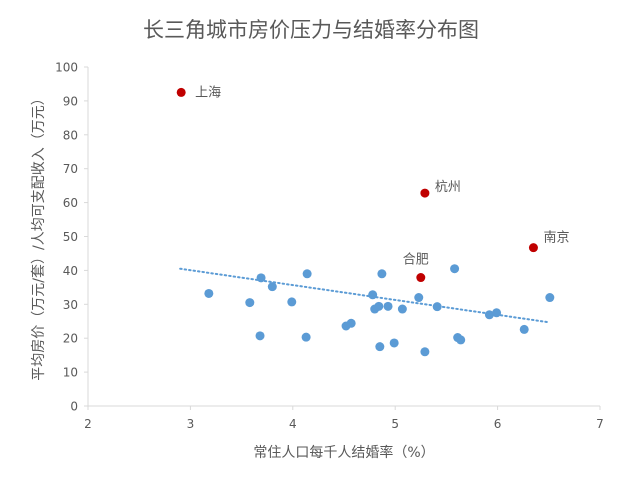 Image resolution: width=622 pixels, height=485 pixels. What do you see at coordinates (70, 373) in the screenshot?
I see `y-tick-label: 10` at bounding box center [70, 373].